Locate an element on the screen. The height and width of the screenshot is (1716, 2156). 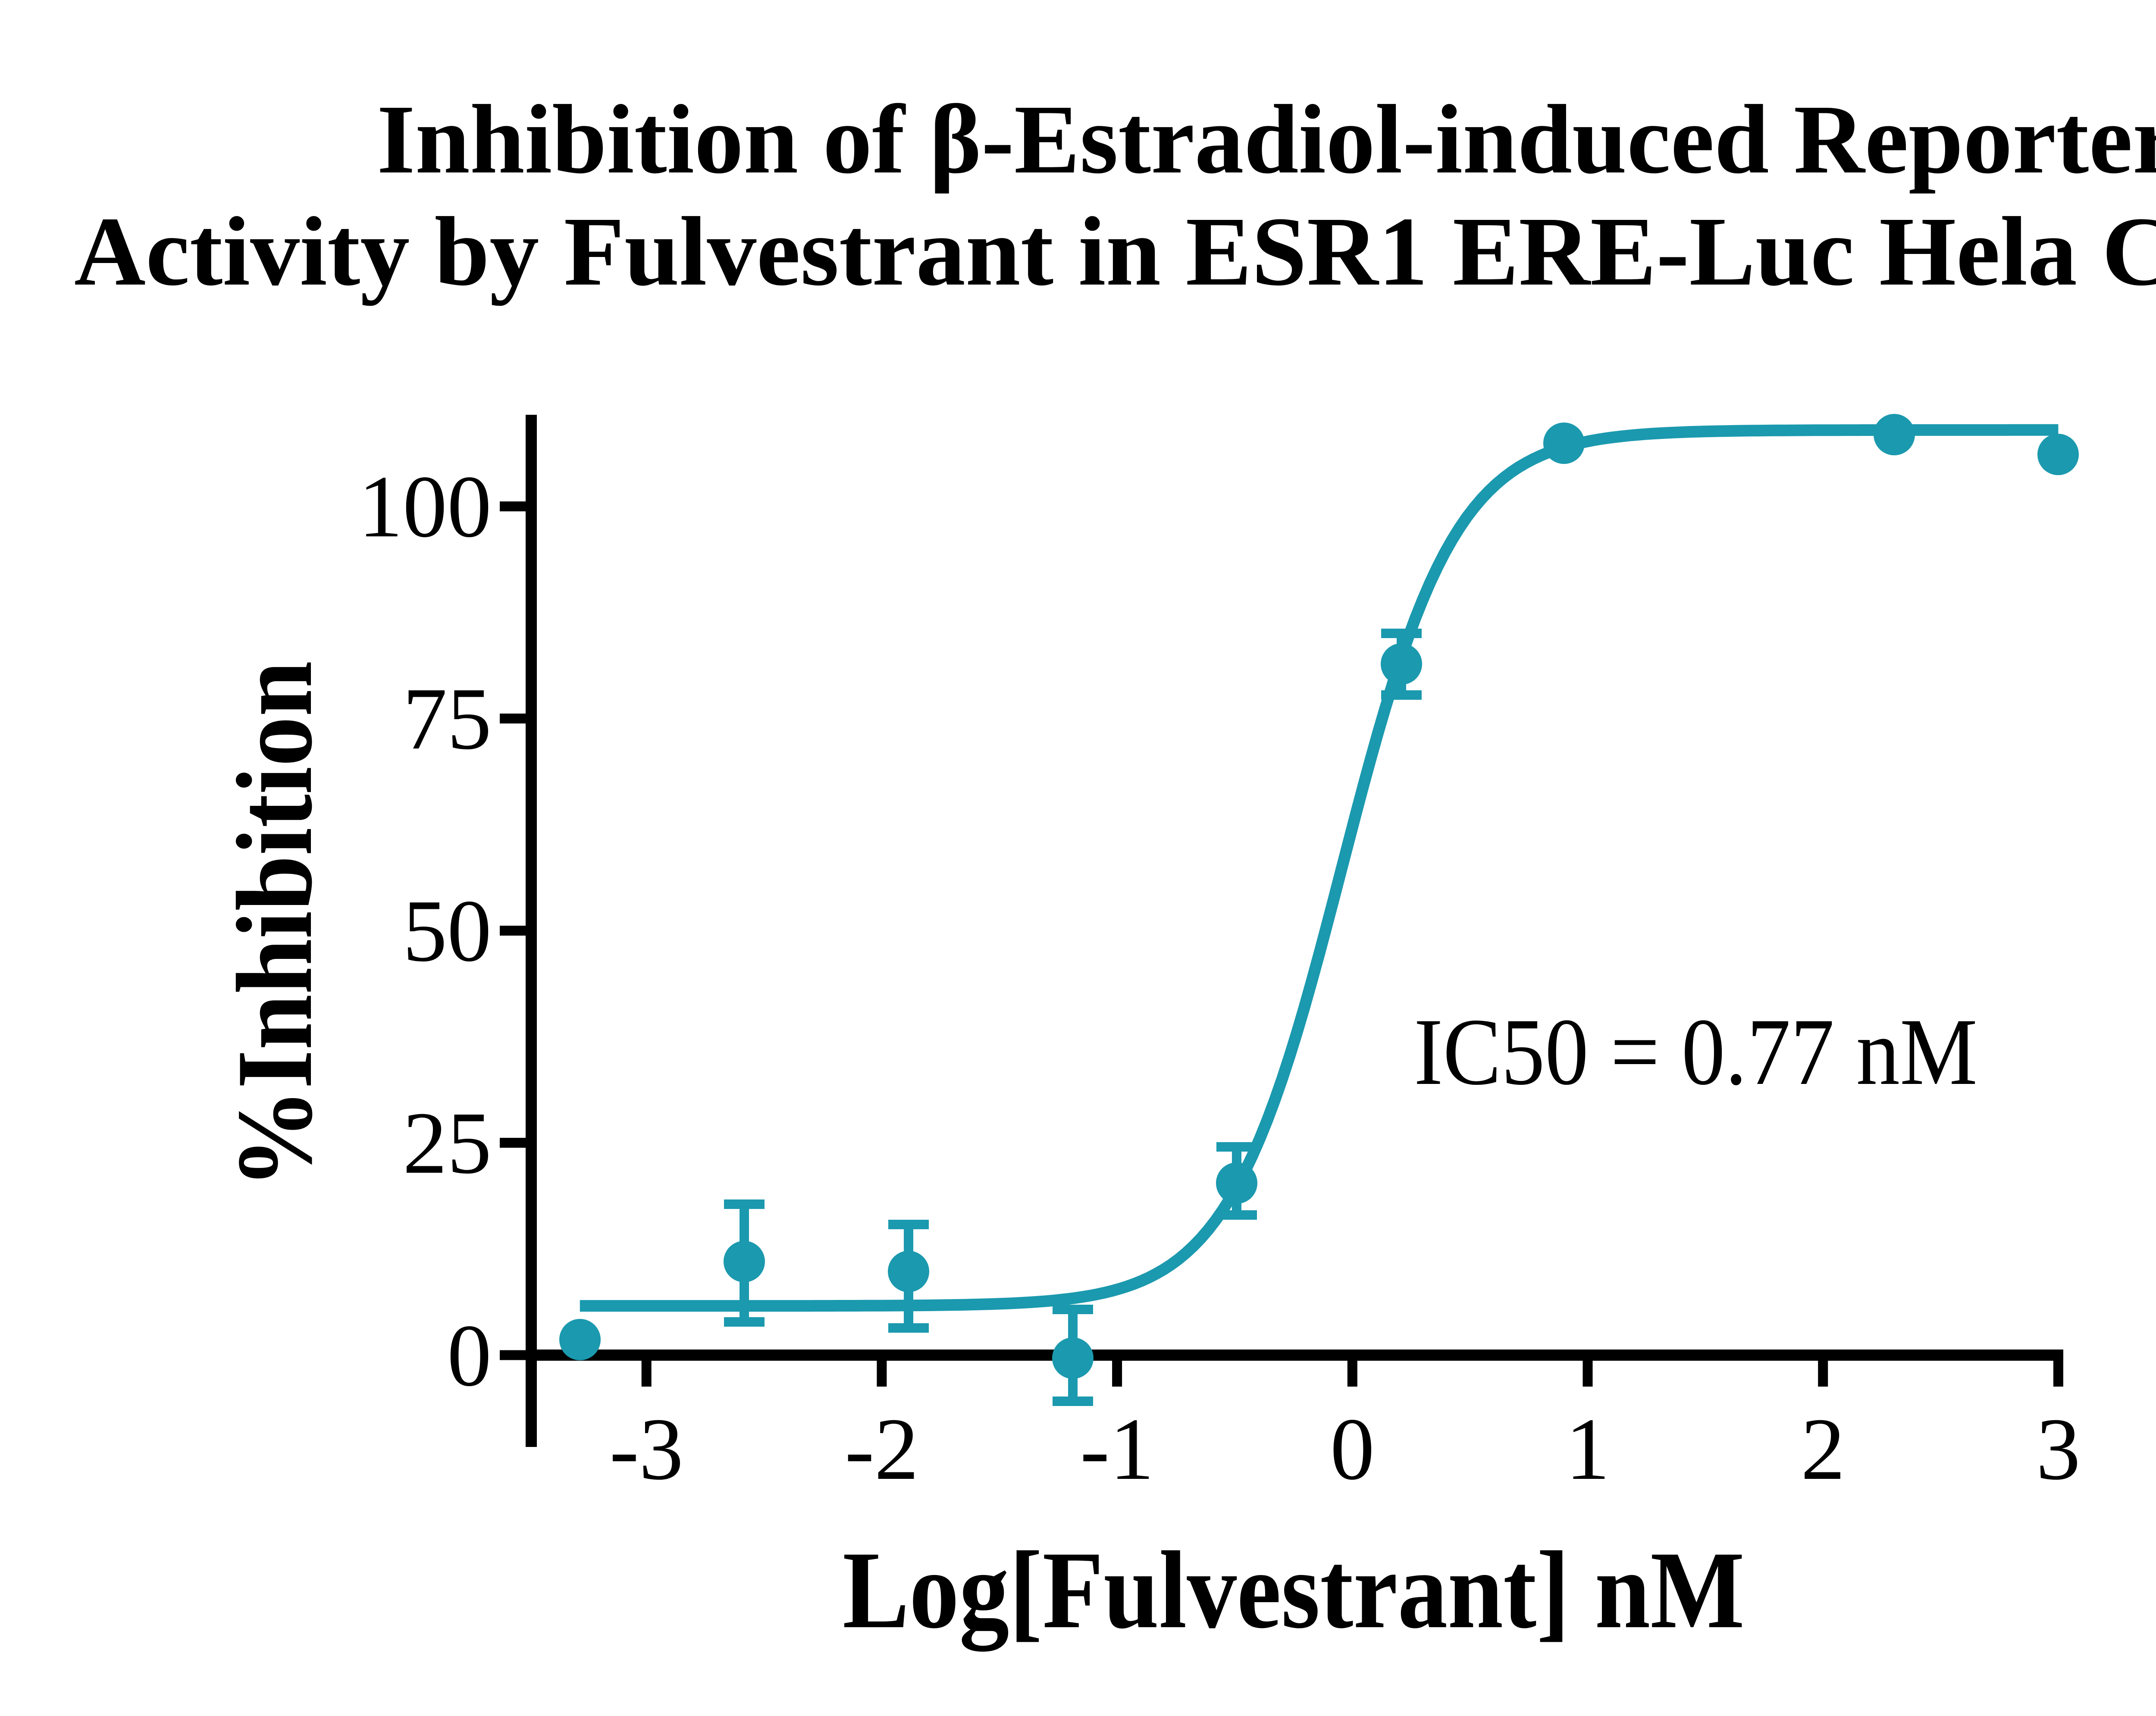
svg-text: 2 is located at coordinates (1823, 1449).